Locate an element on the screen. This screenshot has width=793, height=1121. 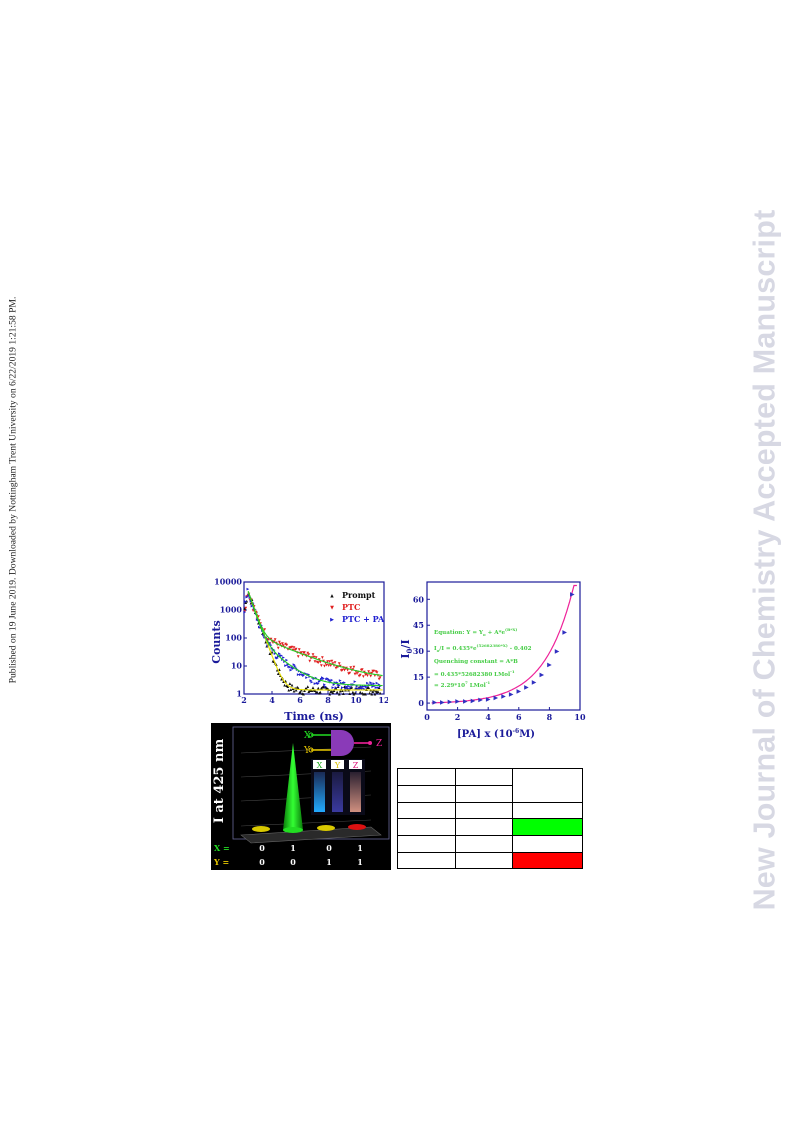
tt-r3-c2 is located at coordinates (484, 810).